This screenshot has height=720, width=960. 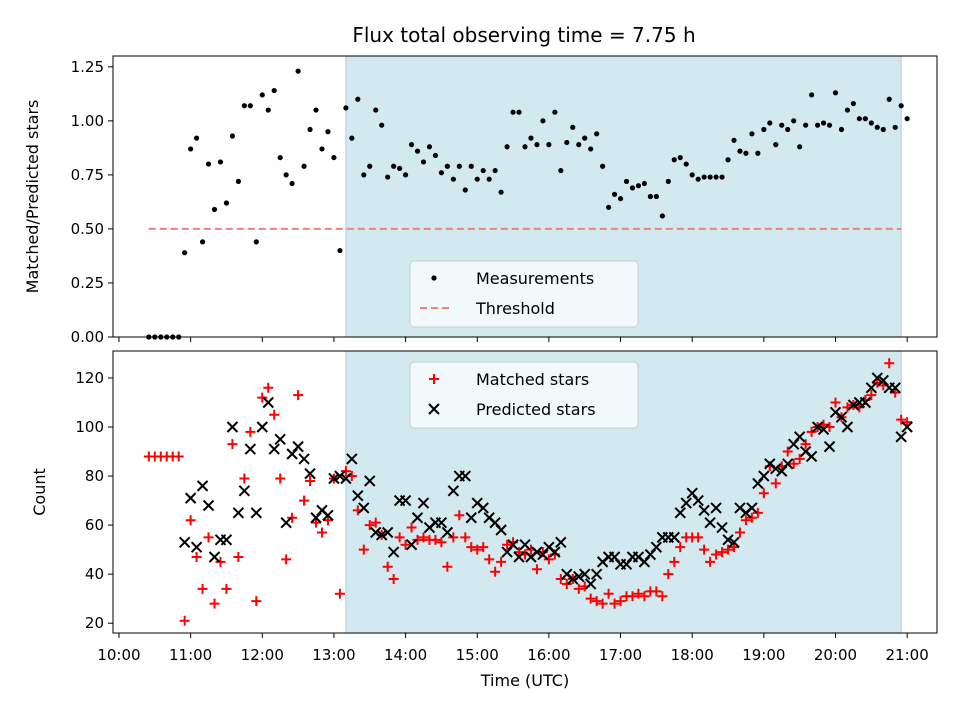 What do you see at coordinates (94, 623) in the screenshot?
I see `y-tick-label: 20` at bounding box center [94, 623].